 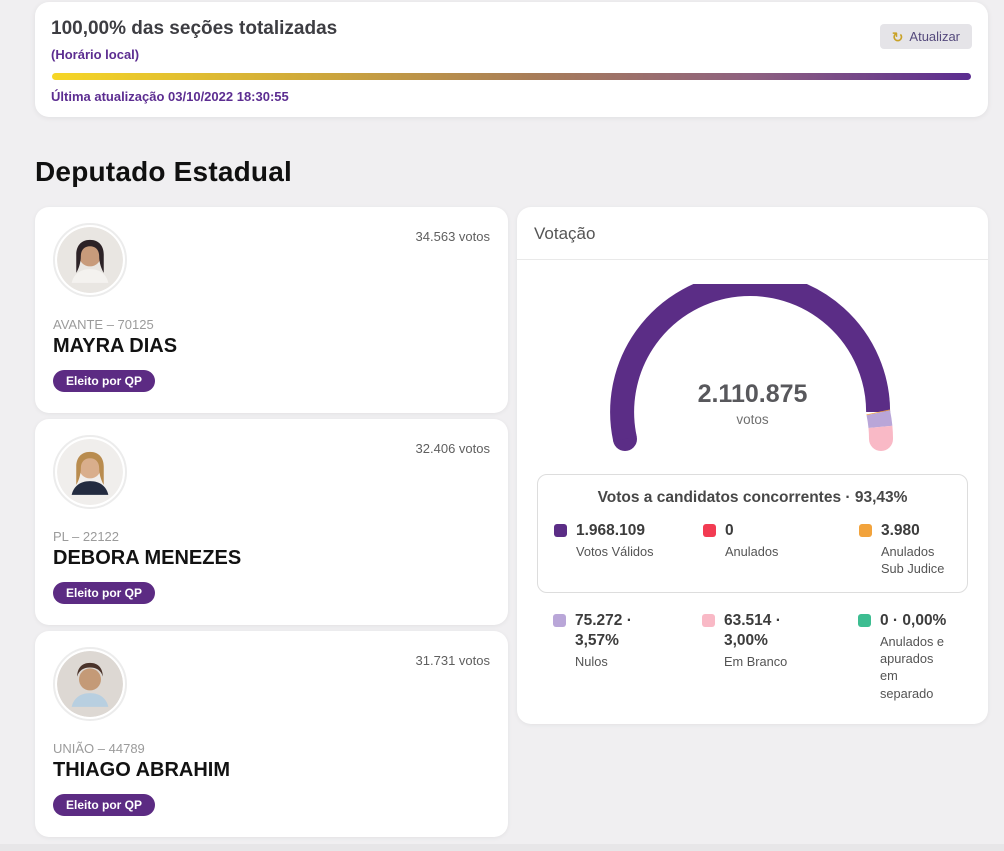 What do you see at coordinates (610, 530) in the screenshot?
I see `legend-value: 1.968.109` at bounding box center [610, 530].